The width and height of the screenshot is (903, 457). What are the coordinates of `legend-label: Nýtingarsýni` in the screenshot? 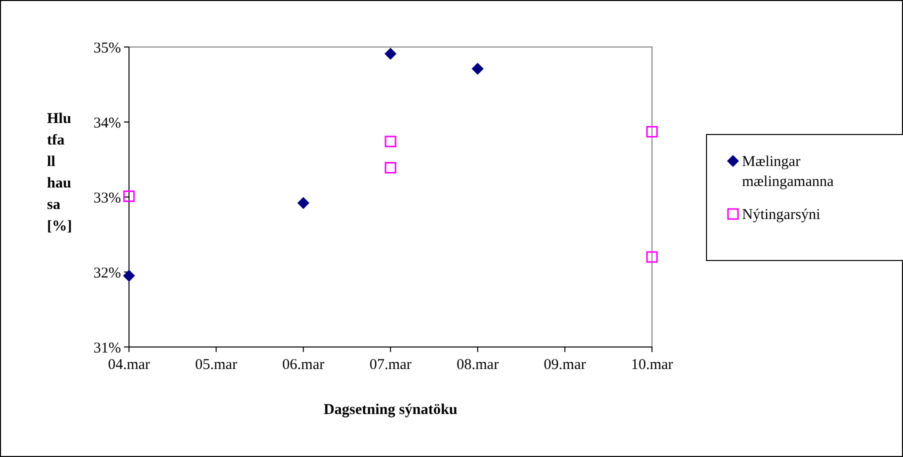 It's located at (781, 215).